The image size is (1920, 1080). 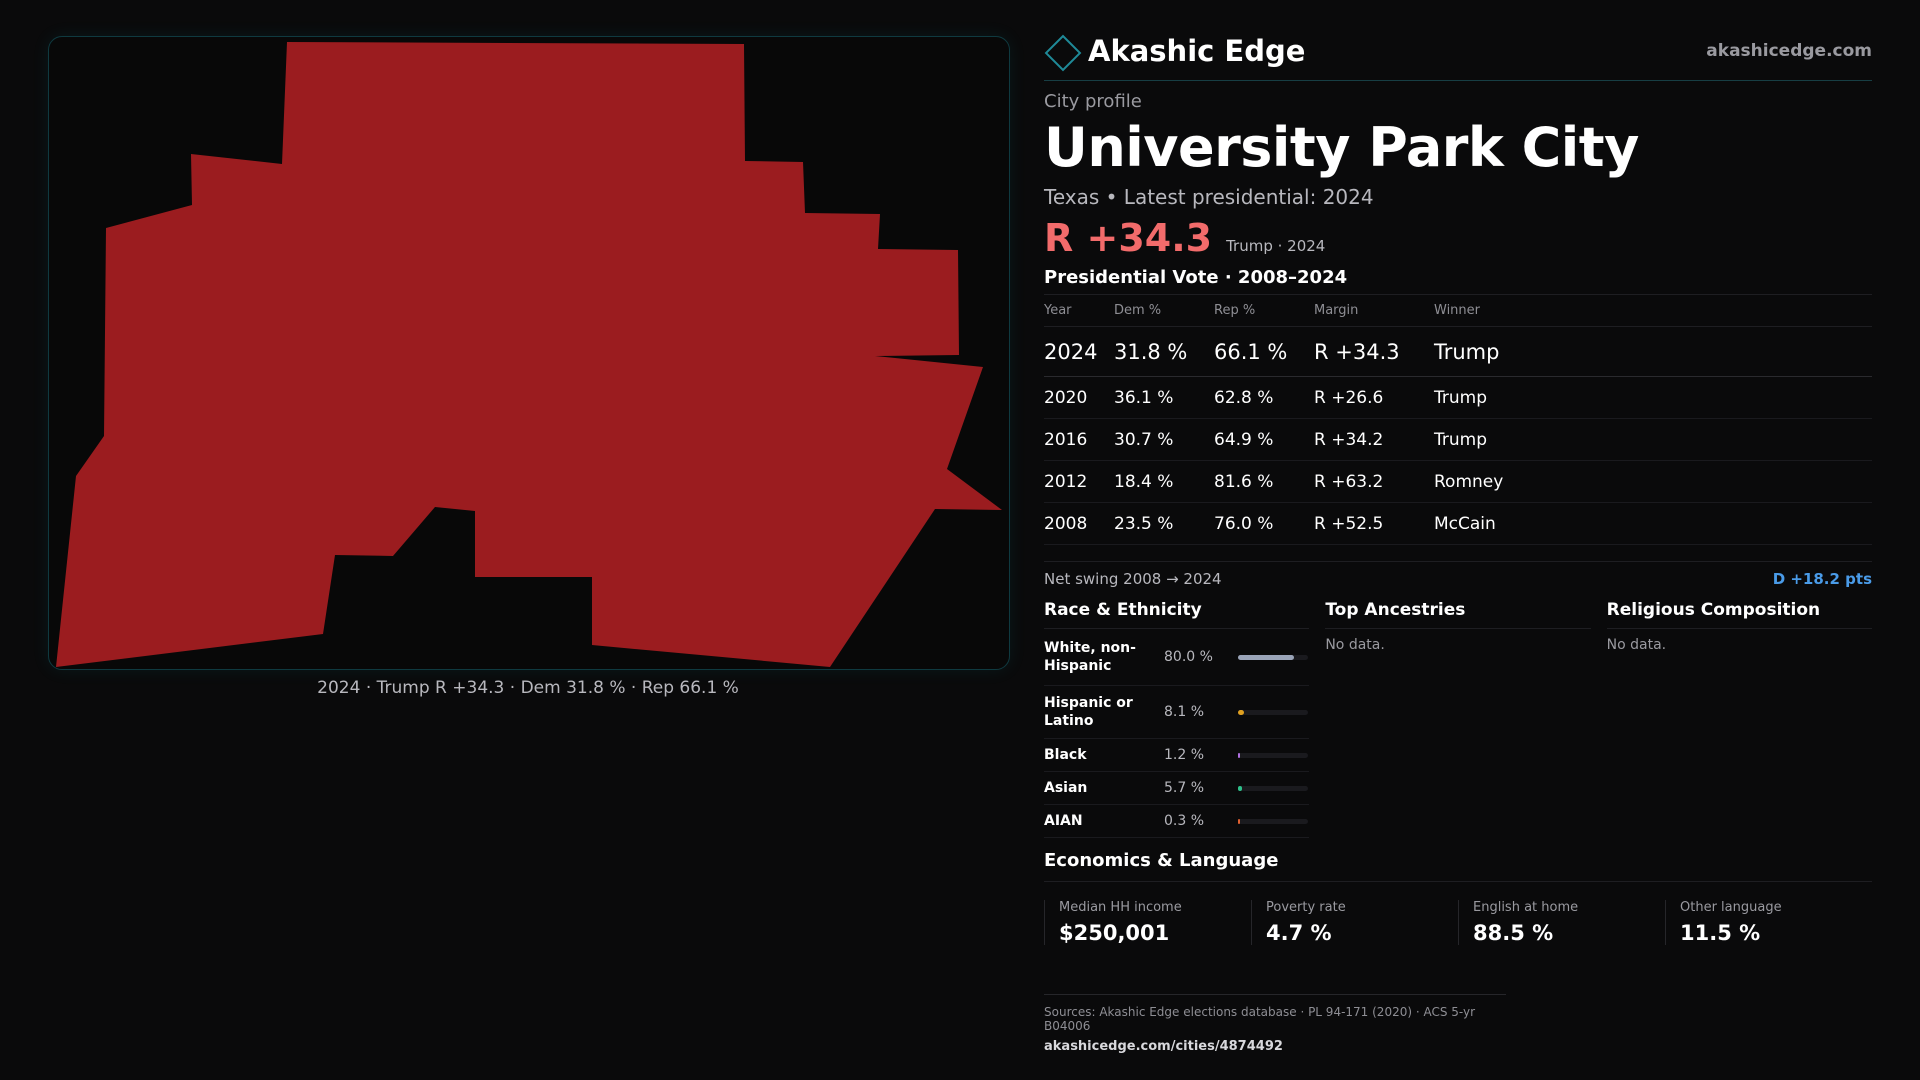 What do you see at coordinates (1374, 481) in the screenshot?
I see `row-margin: R +63.2` at bounding box center [1374, 481].